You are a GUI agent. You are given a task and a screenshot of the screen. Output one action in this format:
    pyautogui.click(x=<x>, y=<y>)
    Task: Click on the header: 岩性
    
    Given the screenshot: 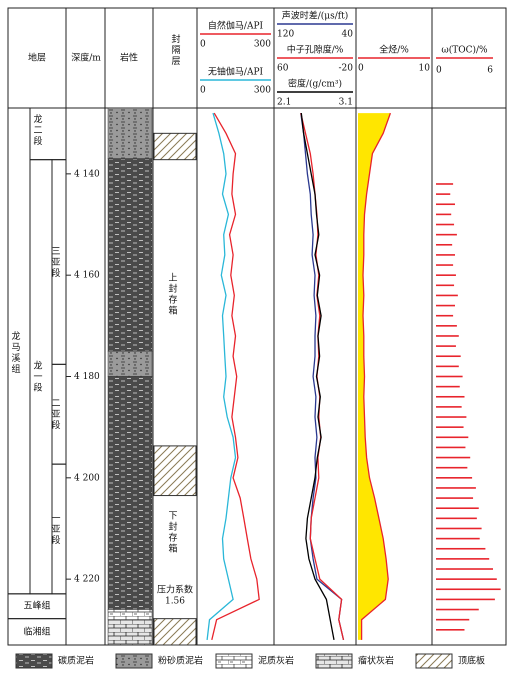 What is the action you would take?
    pyautogui.click(x=129, y=58)
    